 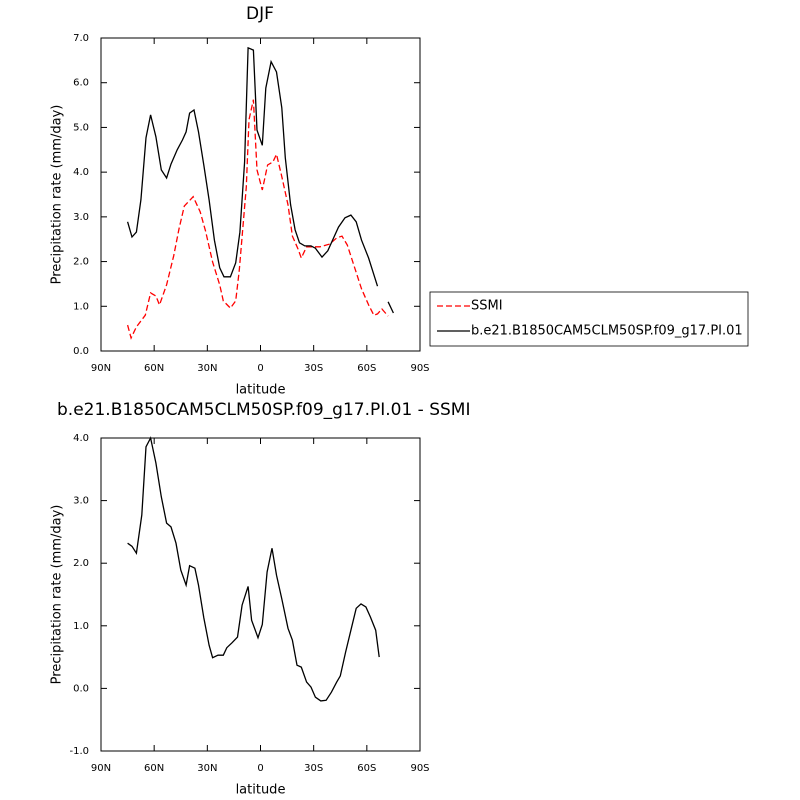 I want to click on y-tick-label: 7.0, so click(x=81, y=38).